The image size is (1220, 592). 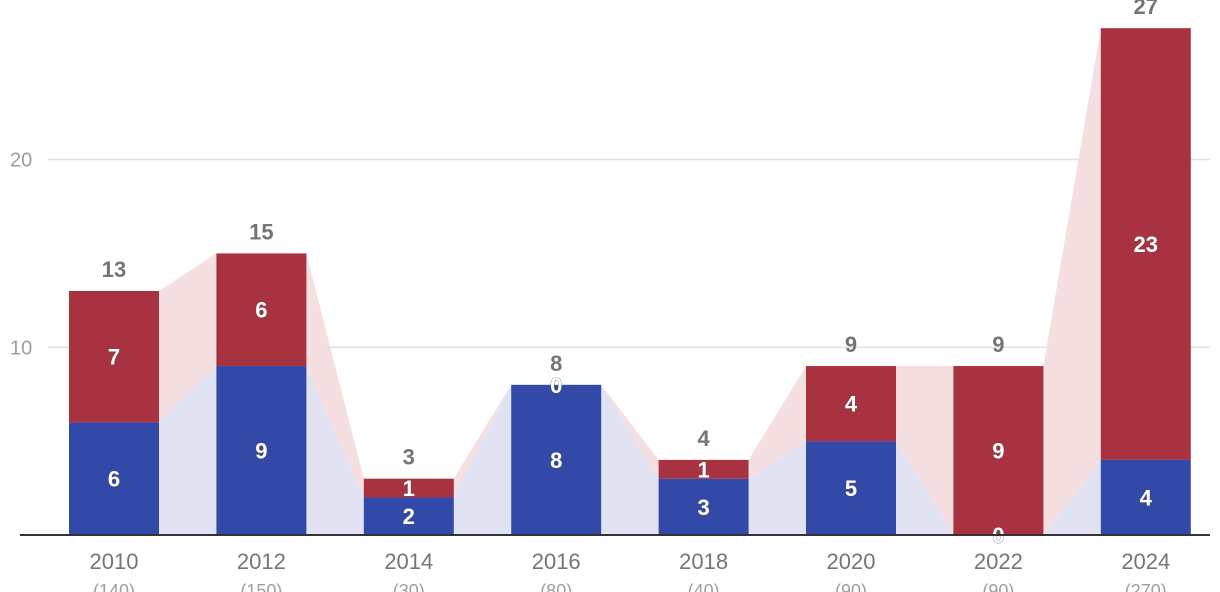 What do you see at coordinates (114, 561) in the screenshot?
I see `x-tick-label: 2010` at bounding box center [114, 561].